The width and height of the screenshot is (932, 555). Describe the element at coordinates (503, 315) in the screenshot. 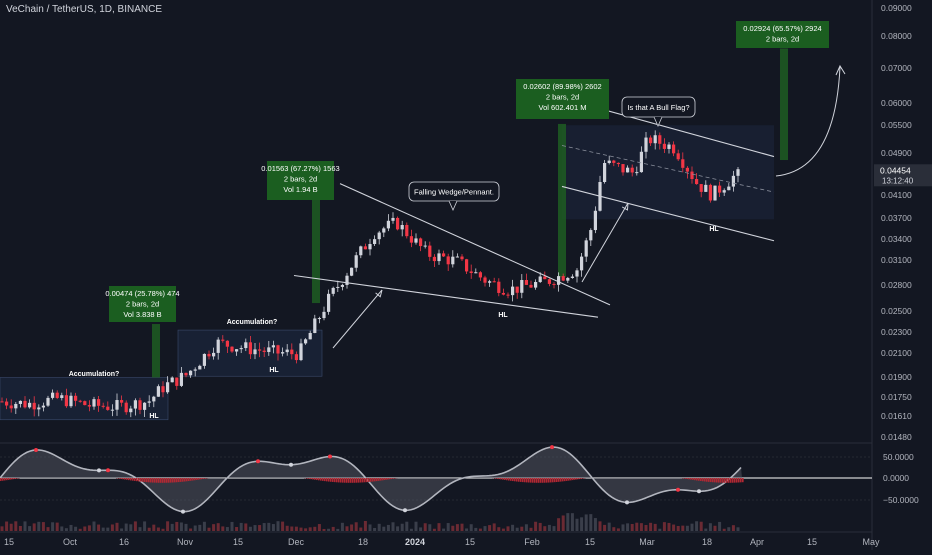

I see `annotation-label: HL` at that location.